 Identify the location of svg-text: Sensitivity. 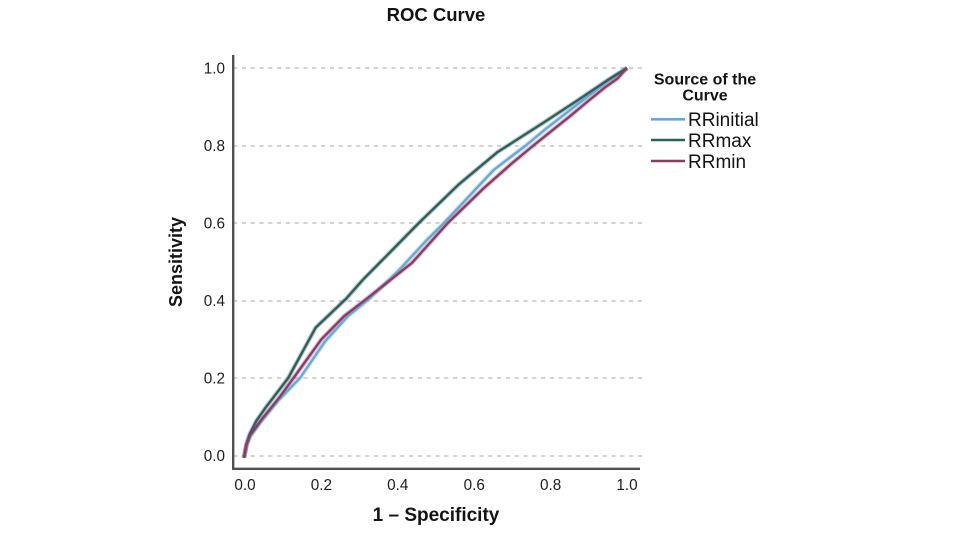
(176, 262).